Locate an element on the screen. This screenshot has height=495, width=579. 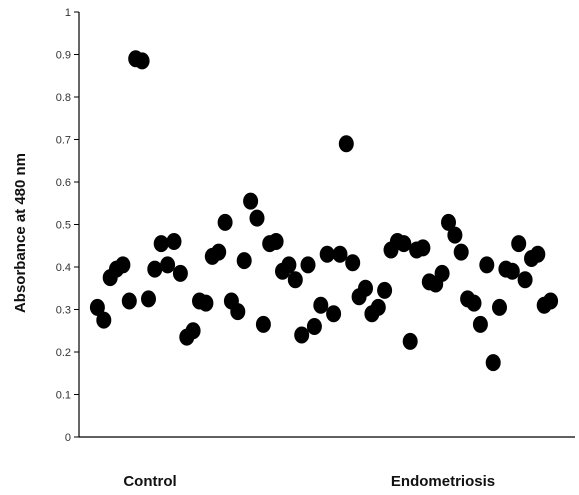
y-tick-label: 1 is located at coordinates (68, 13).